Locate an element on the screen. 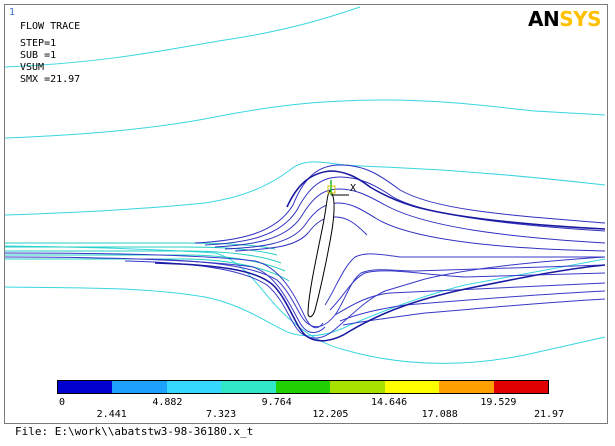 This screenshot has width=615, height=446. logo-text-an: AN is located at coordinates (543, 19).